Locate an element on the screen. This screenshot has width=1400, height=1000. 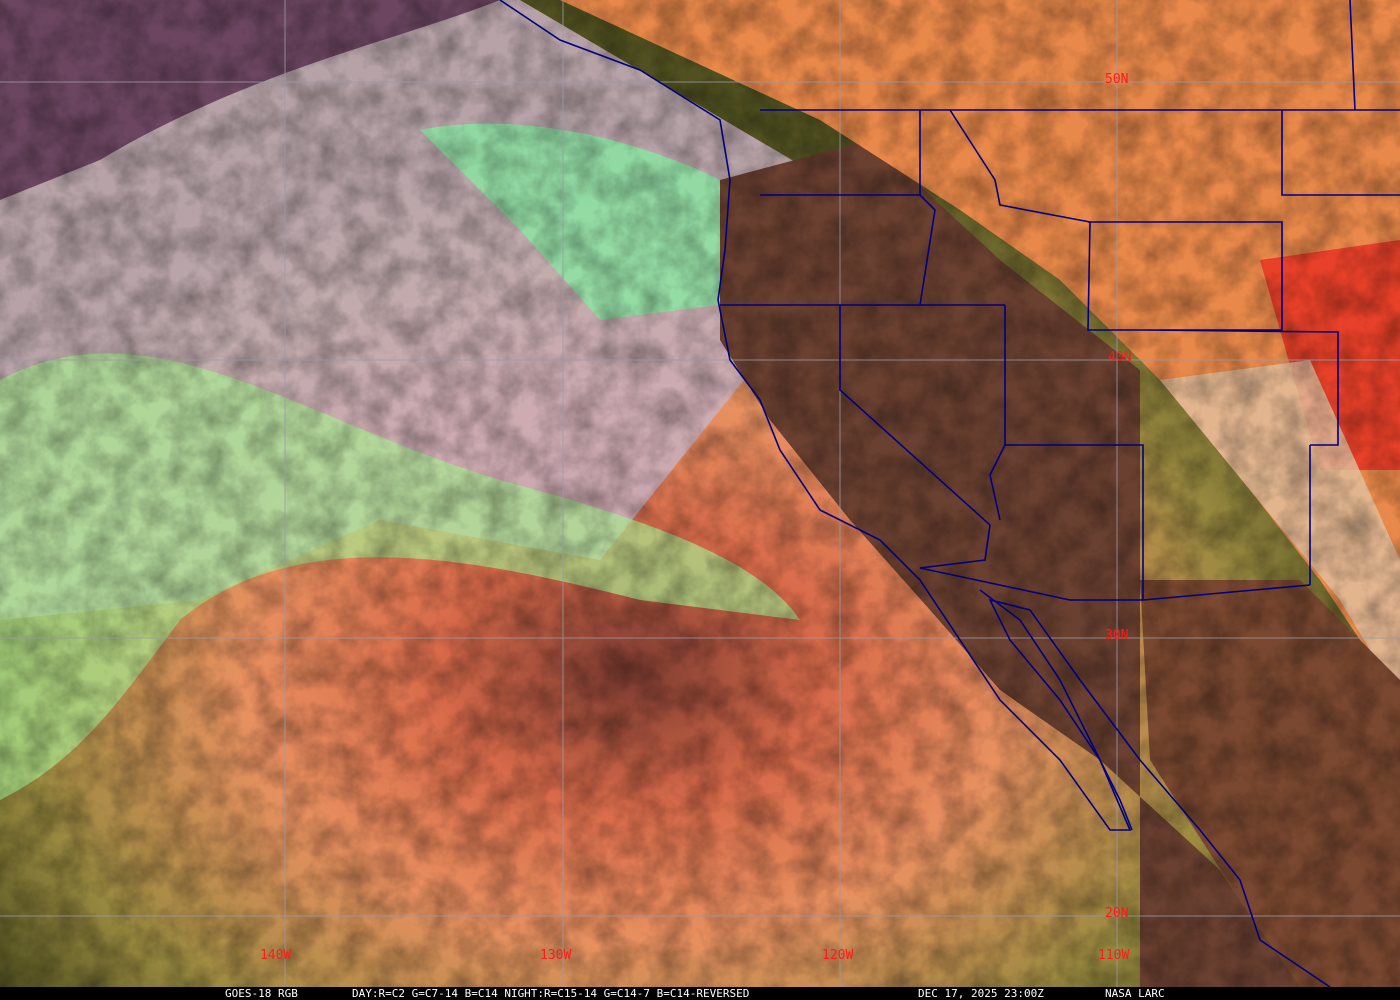
lon-label-130w: 130W is located at coordinates (556, 955).